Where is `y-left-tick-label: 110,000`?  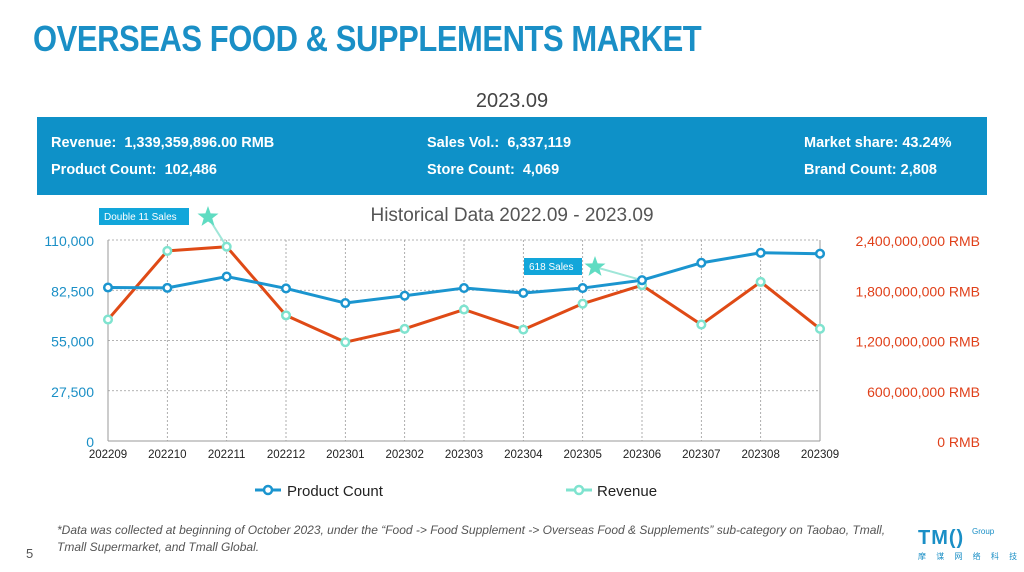
y-left-tick-label: 110,000 is located at coordinates (69, 241).